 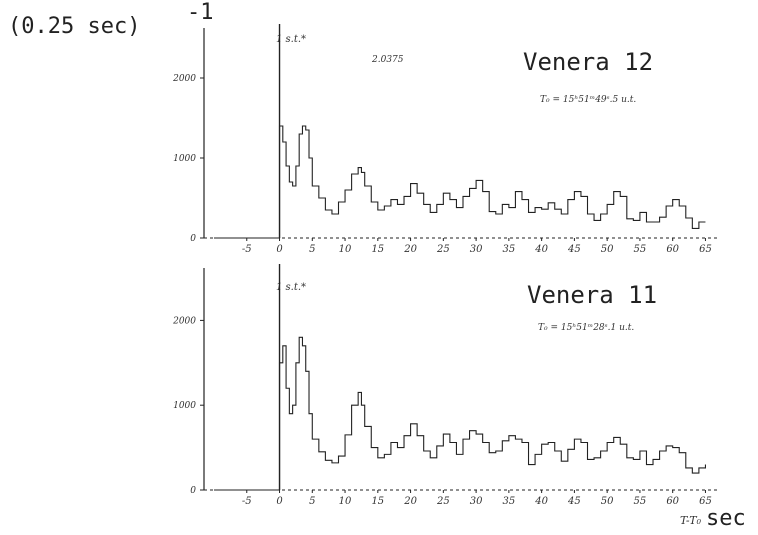 What do you see at coordinates (200, 12) in the screenshot?
I see `y-axis-superscript: -1` at bounding box center [200, 12].